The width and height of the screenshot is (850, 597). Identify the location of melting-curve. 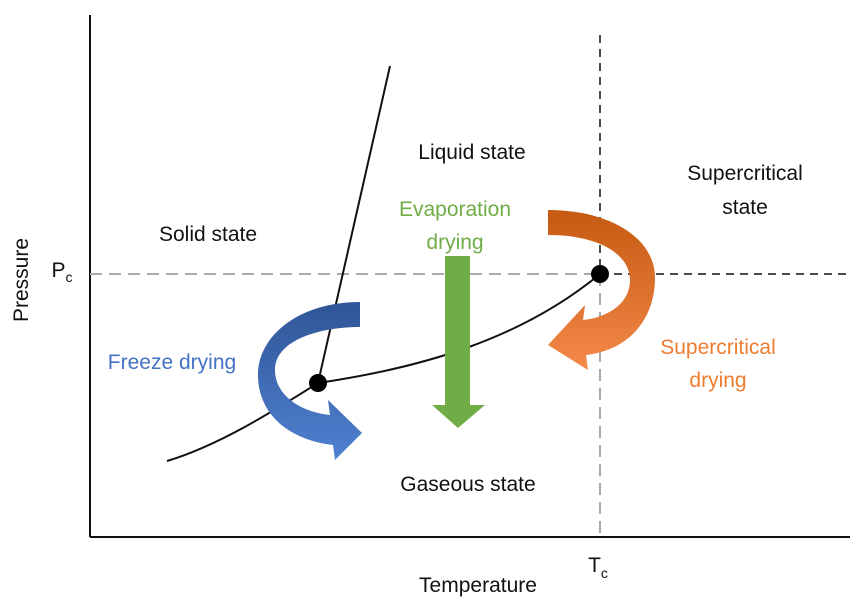
(354, 224).